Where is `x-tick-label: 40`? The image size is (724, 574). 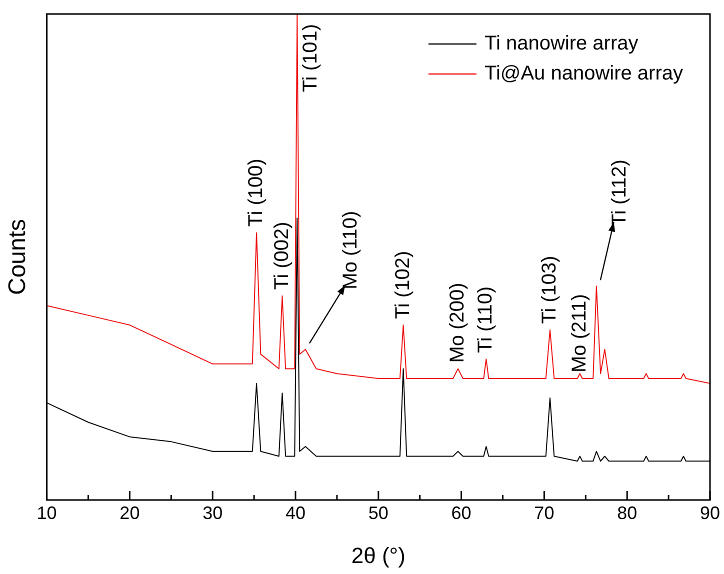
x-tick-label: 40 is located at coordinates (295, 512).